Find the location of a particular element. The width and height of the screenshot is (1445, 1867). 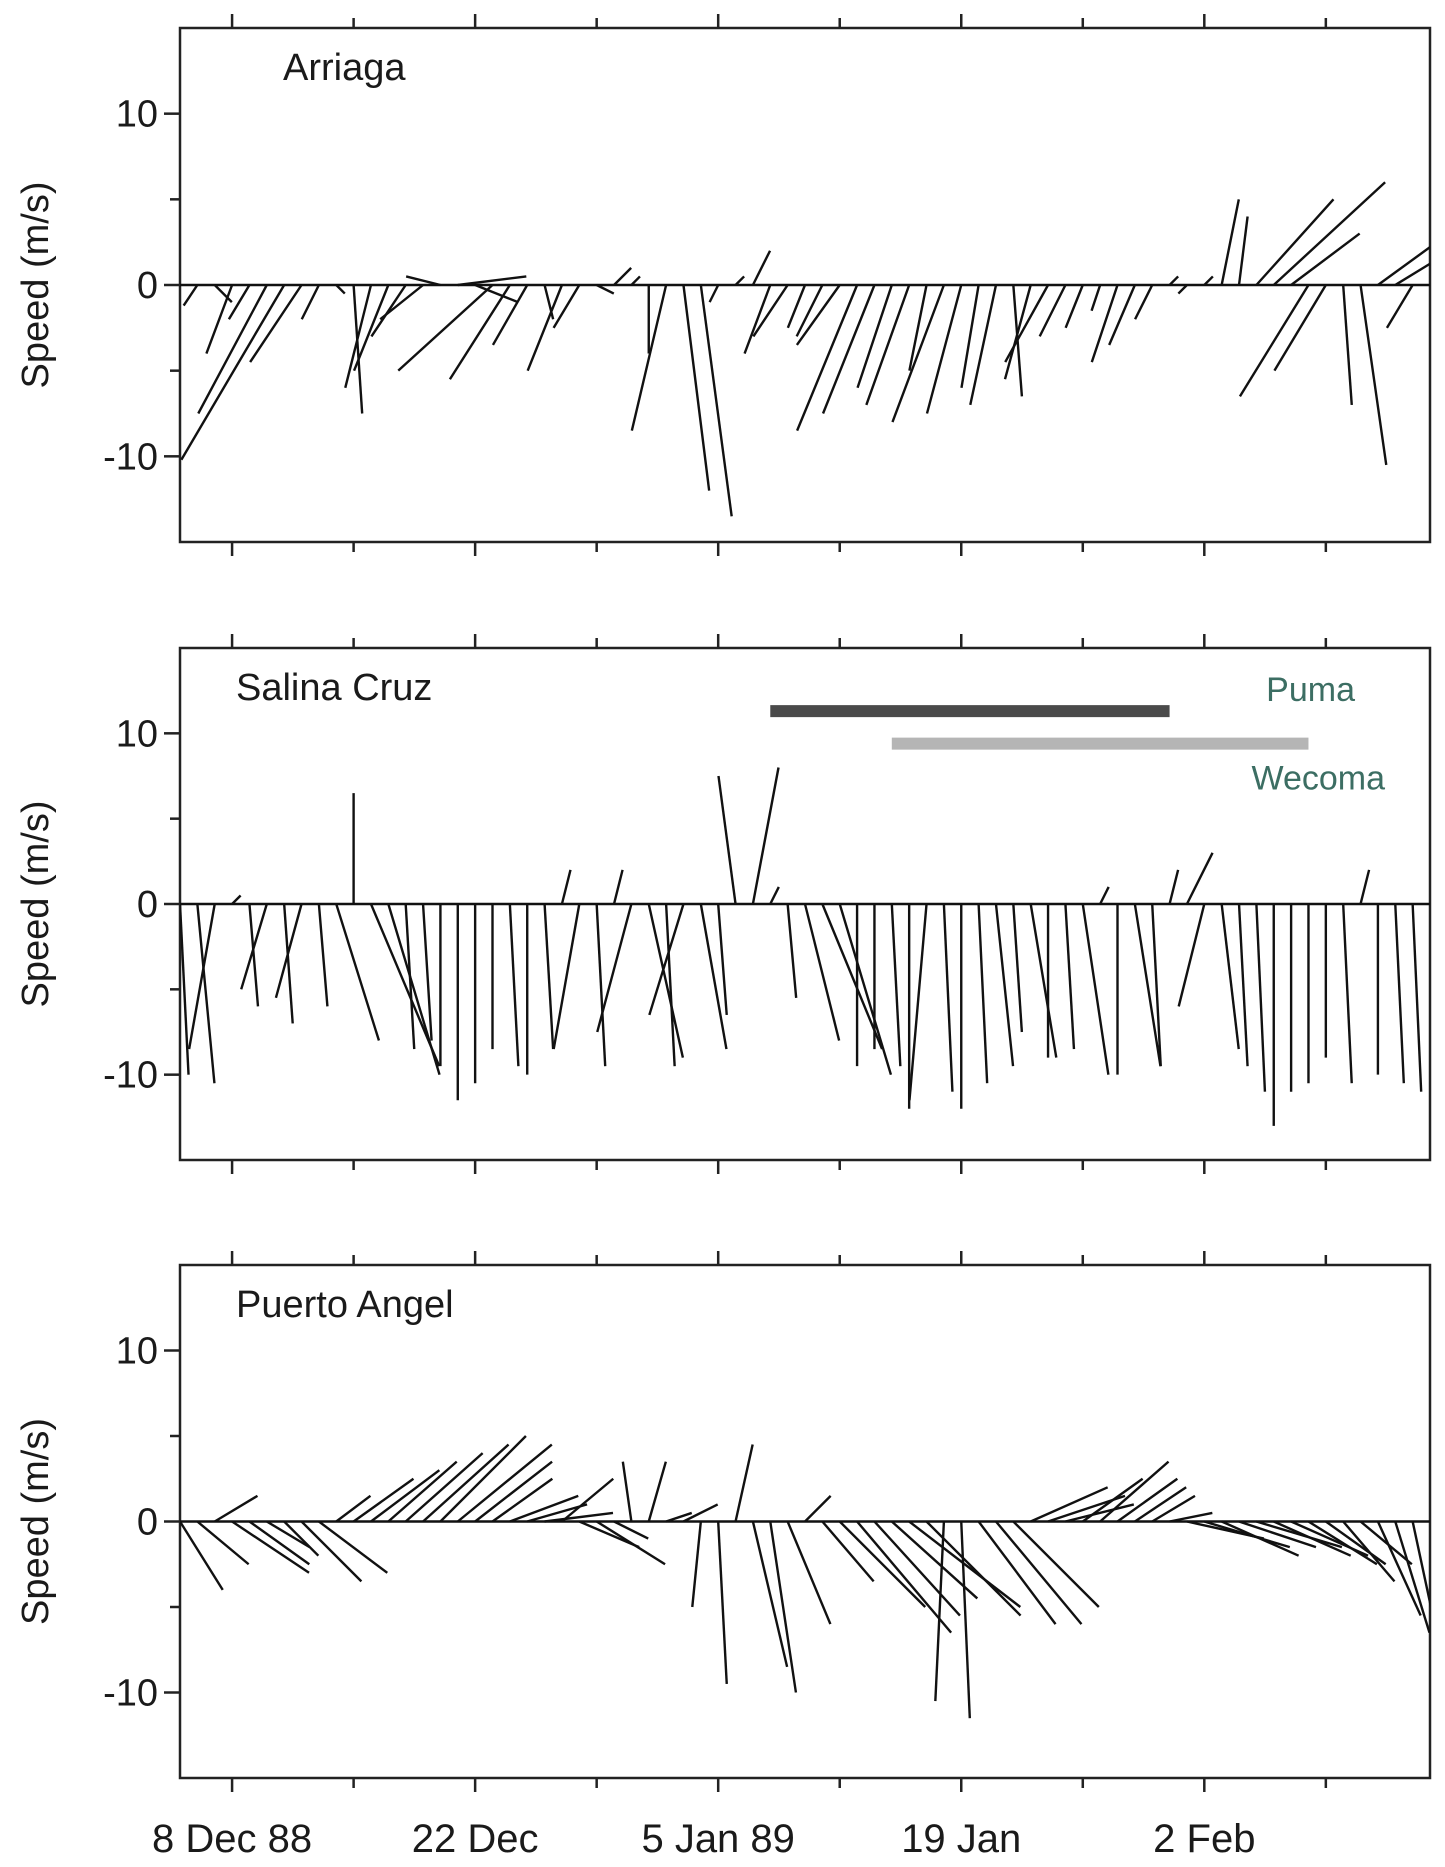

y-tick-label: 0 is located at coordinates (147, 1523).